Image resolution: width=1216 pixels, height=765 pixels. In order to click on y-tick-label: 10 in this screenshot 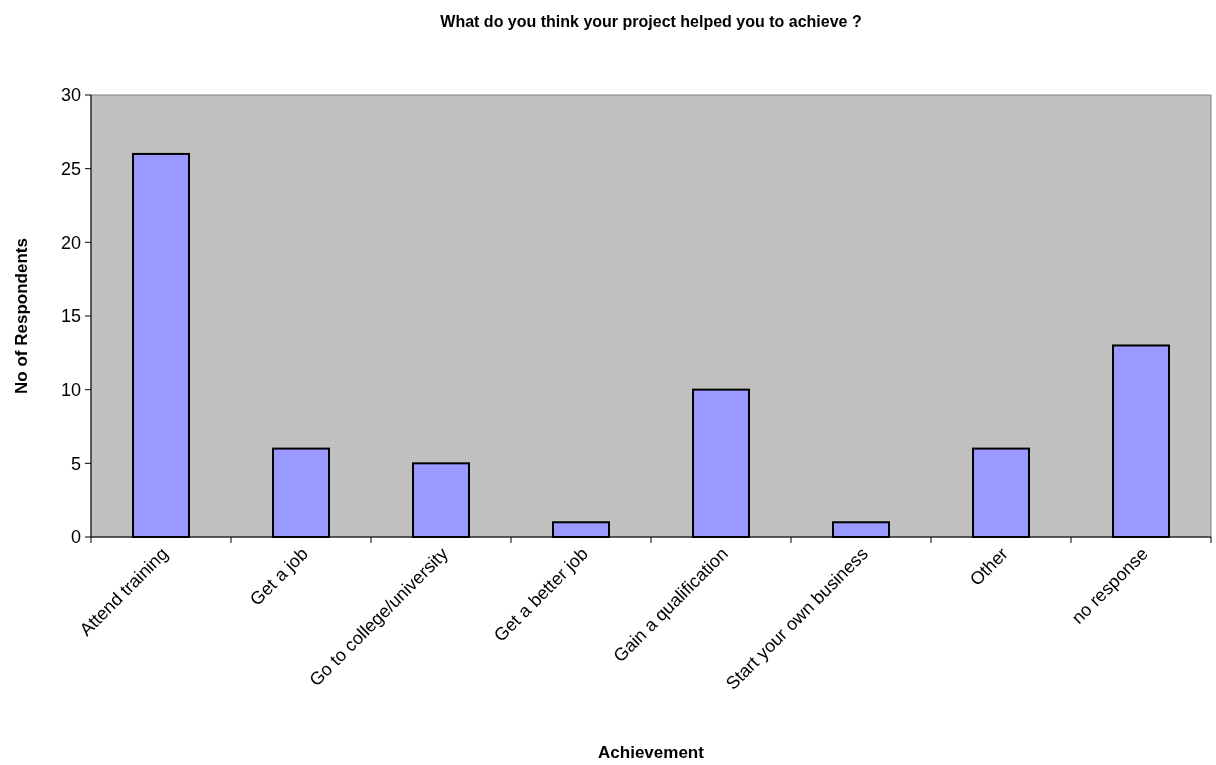, I will do `click(70, 389)`.